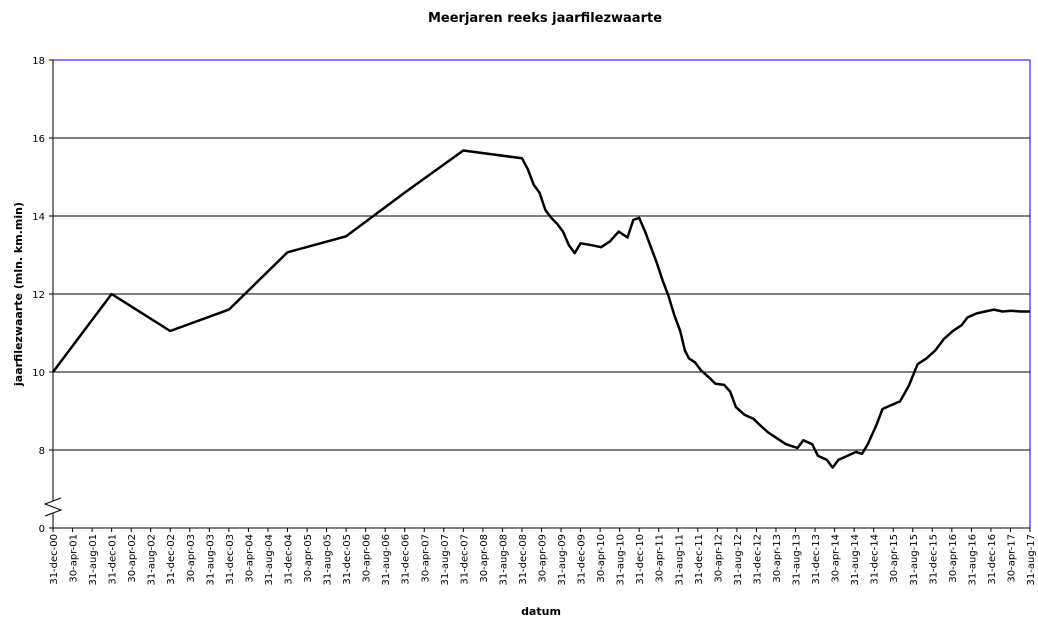 The image size is (1038, 621). What do you see at coordinates (38, 139) in the screenshot?
I see `y-tick-label: 16` at bounding box center [38, 139].